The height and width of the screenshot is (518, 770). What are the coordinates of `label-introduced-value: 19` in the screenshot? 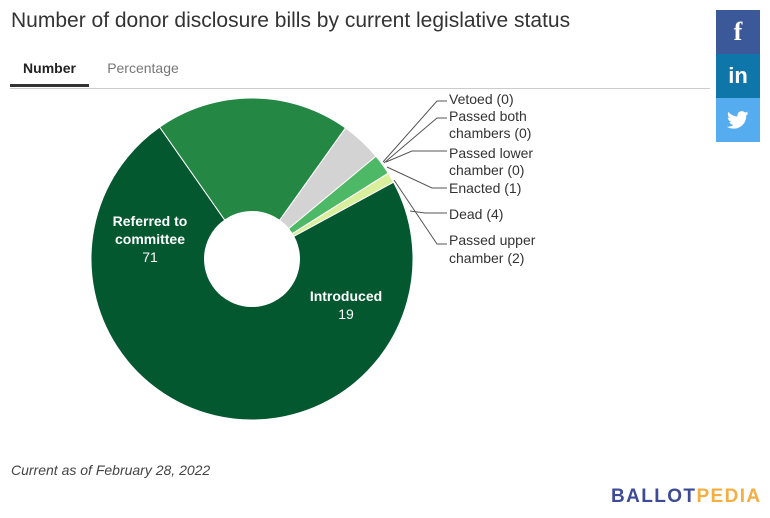 It's located at (346, 314).